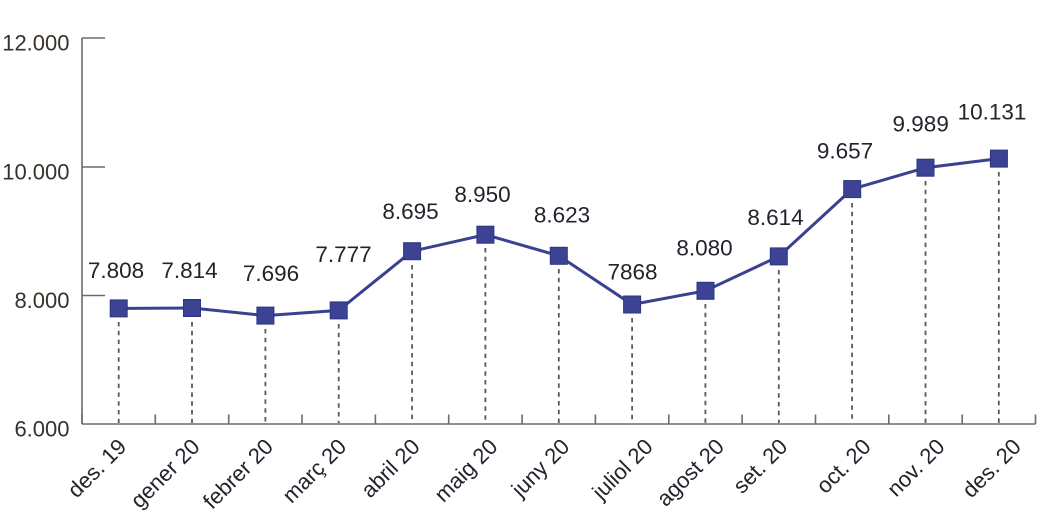 Image resolution: width=1040 pixels, height=526 pixels. I want to click on svg-text: 8.000, so click(41, 300).